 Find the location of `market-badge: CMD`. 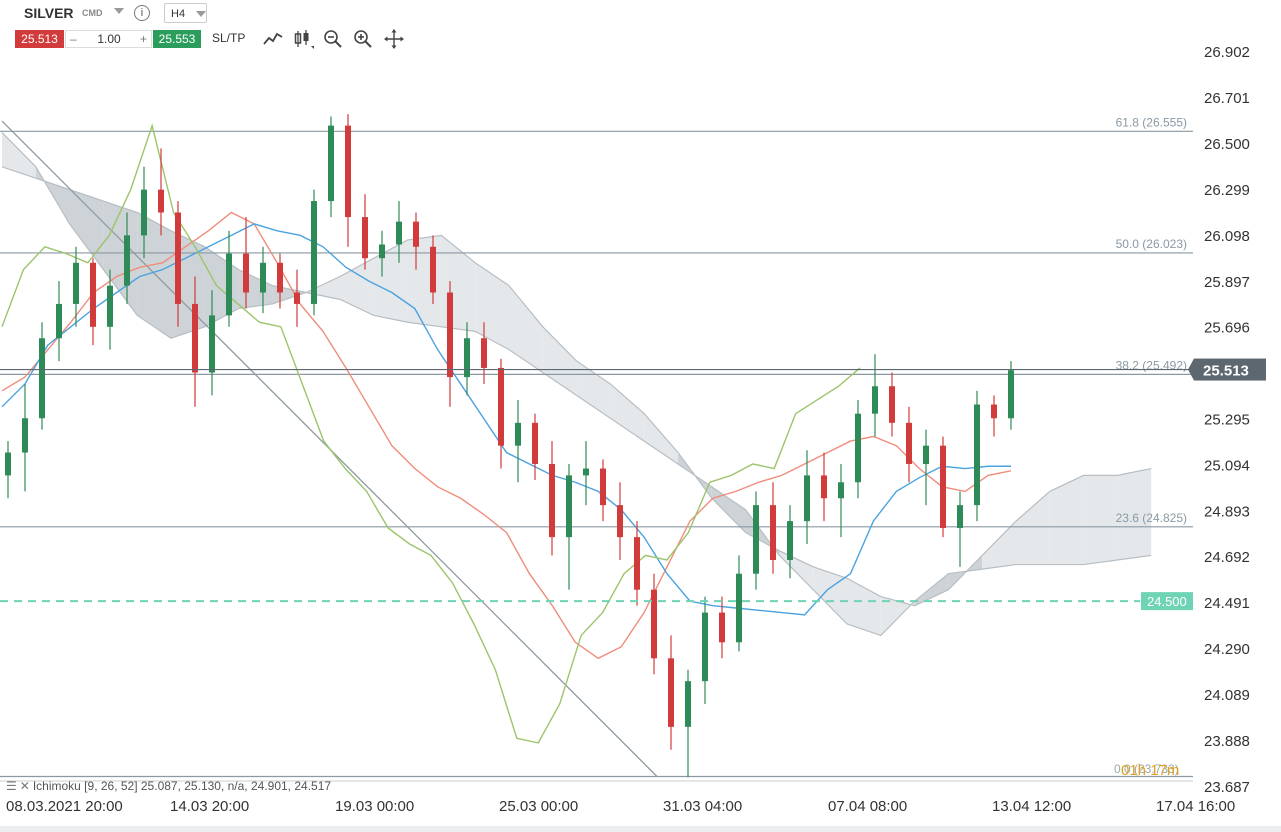

market-badge: CMD is located at coordinates (92, 13).